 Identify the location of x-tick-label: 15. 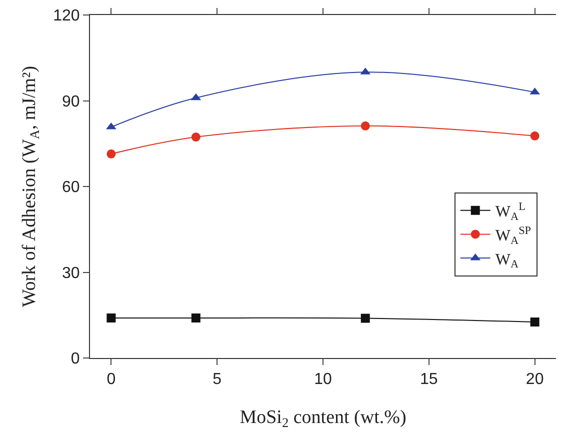
(429, 379).